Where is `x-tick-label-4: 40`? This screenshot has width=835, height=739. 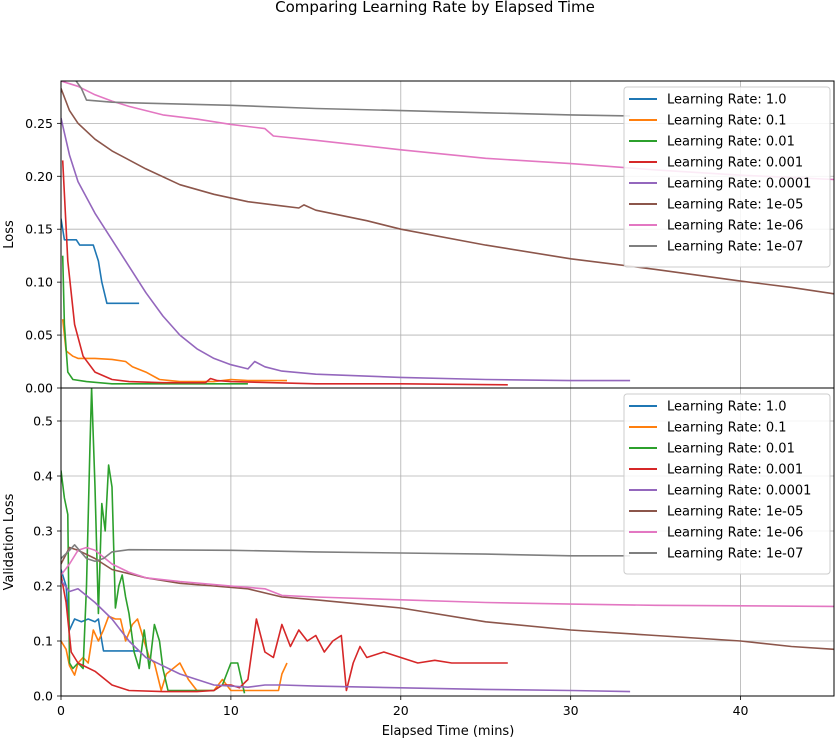 x-tick-label-4: 40 is located at coordinates (741, 710).